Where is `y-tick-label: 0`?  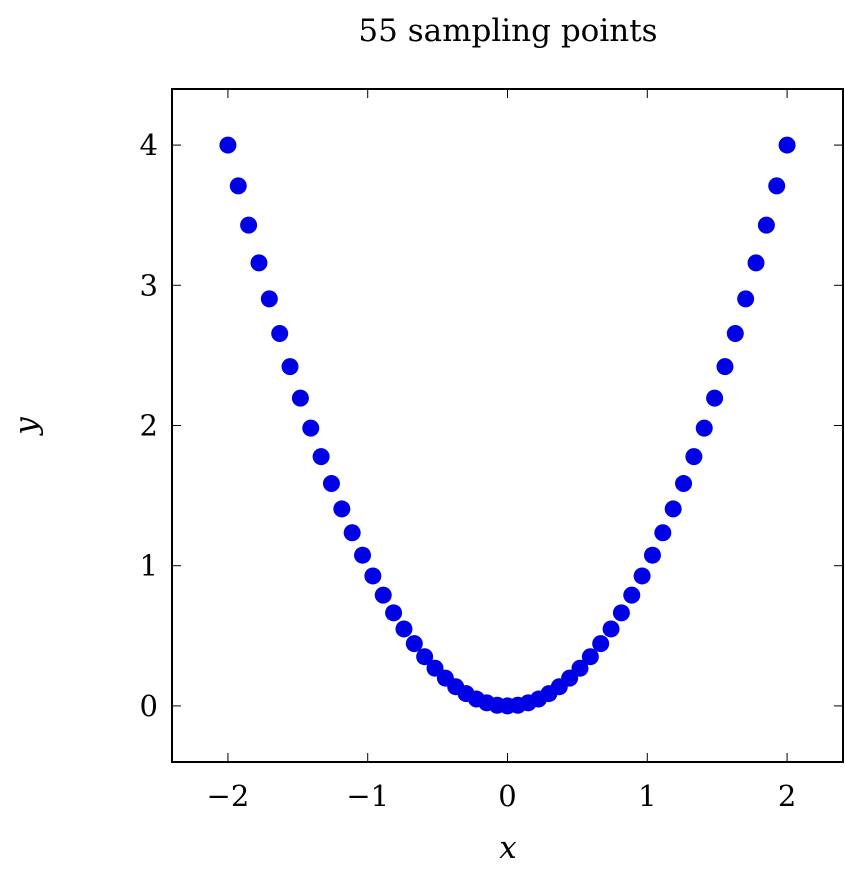 y-tick-label: 0 is located at coordinates (149, 706).